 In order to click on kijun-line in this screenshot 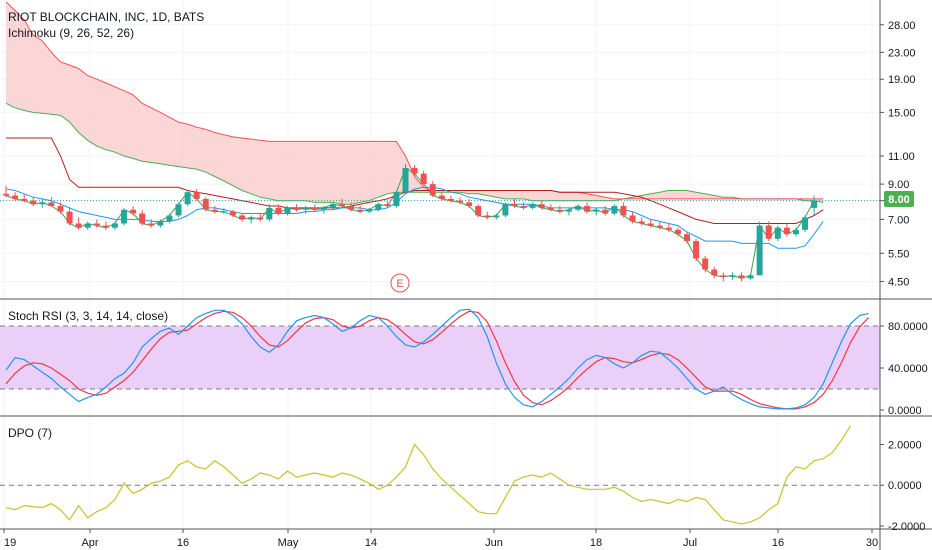, I will do `click(415, 180)`.